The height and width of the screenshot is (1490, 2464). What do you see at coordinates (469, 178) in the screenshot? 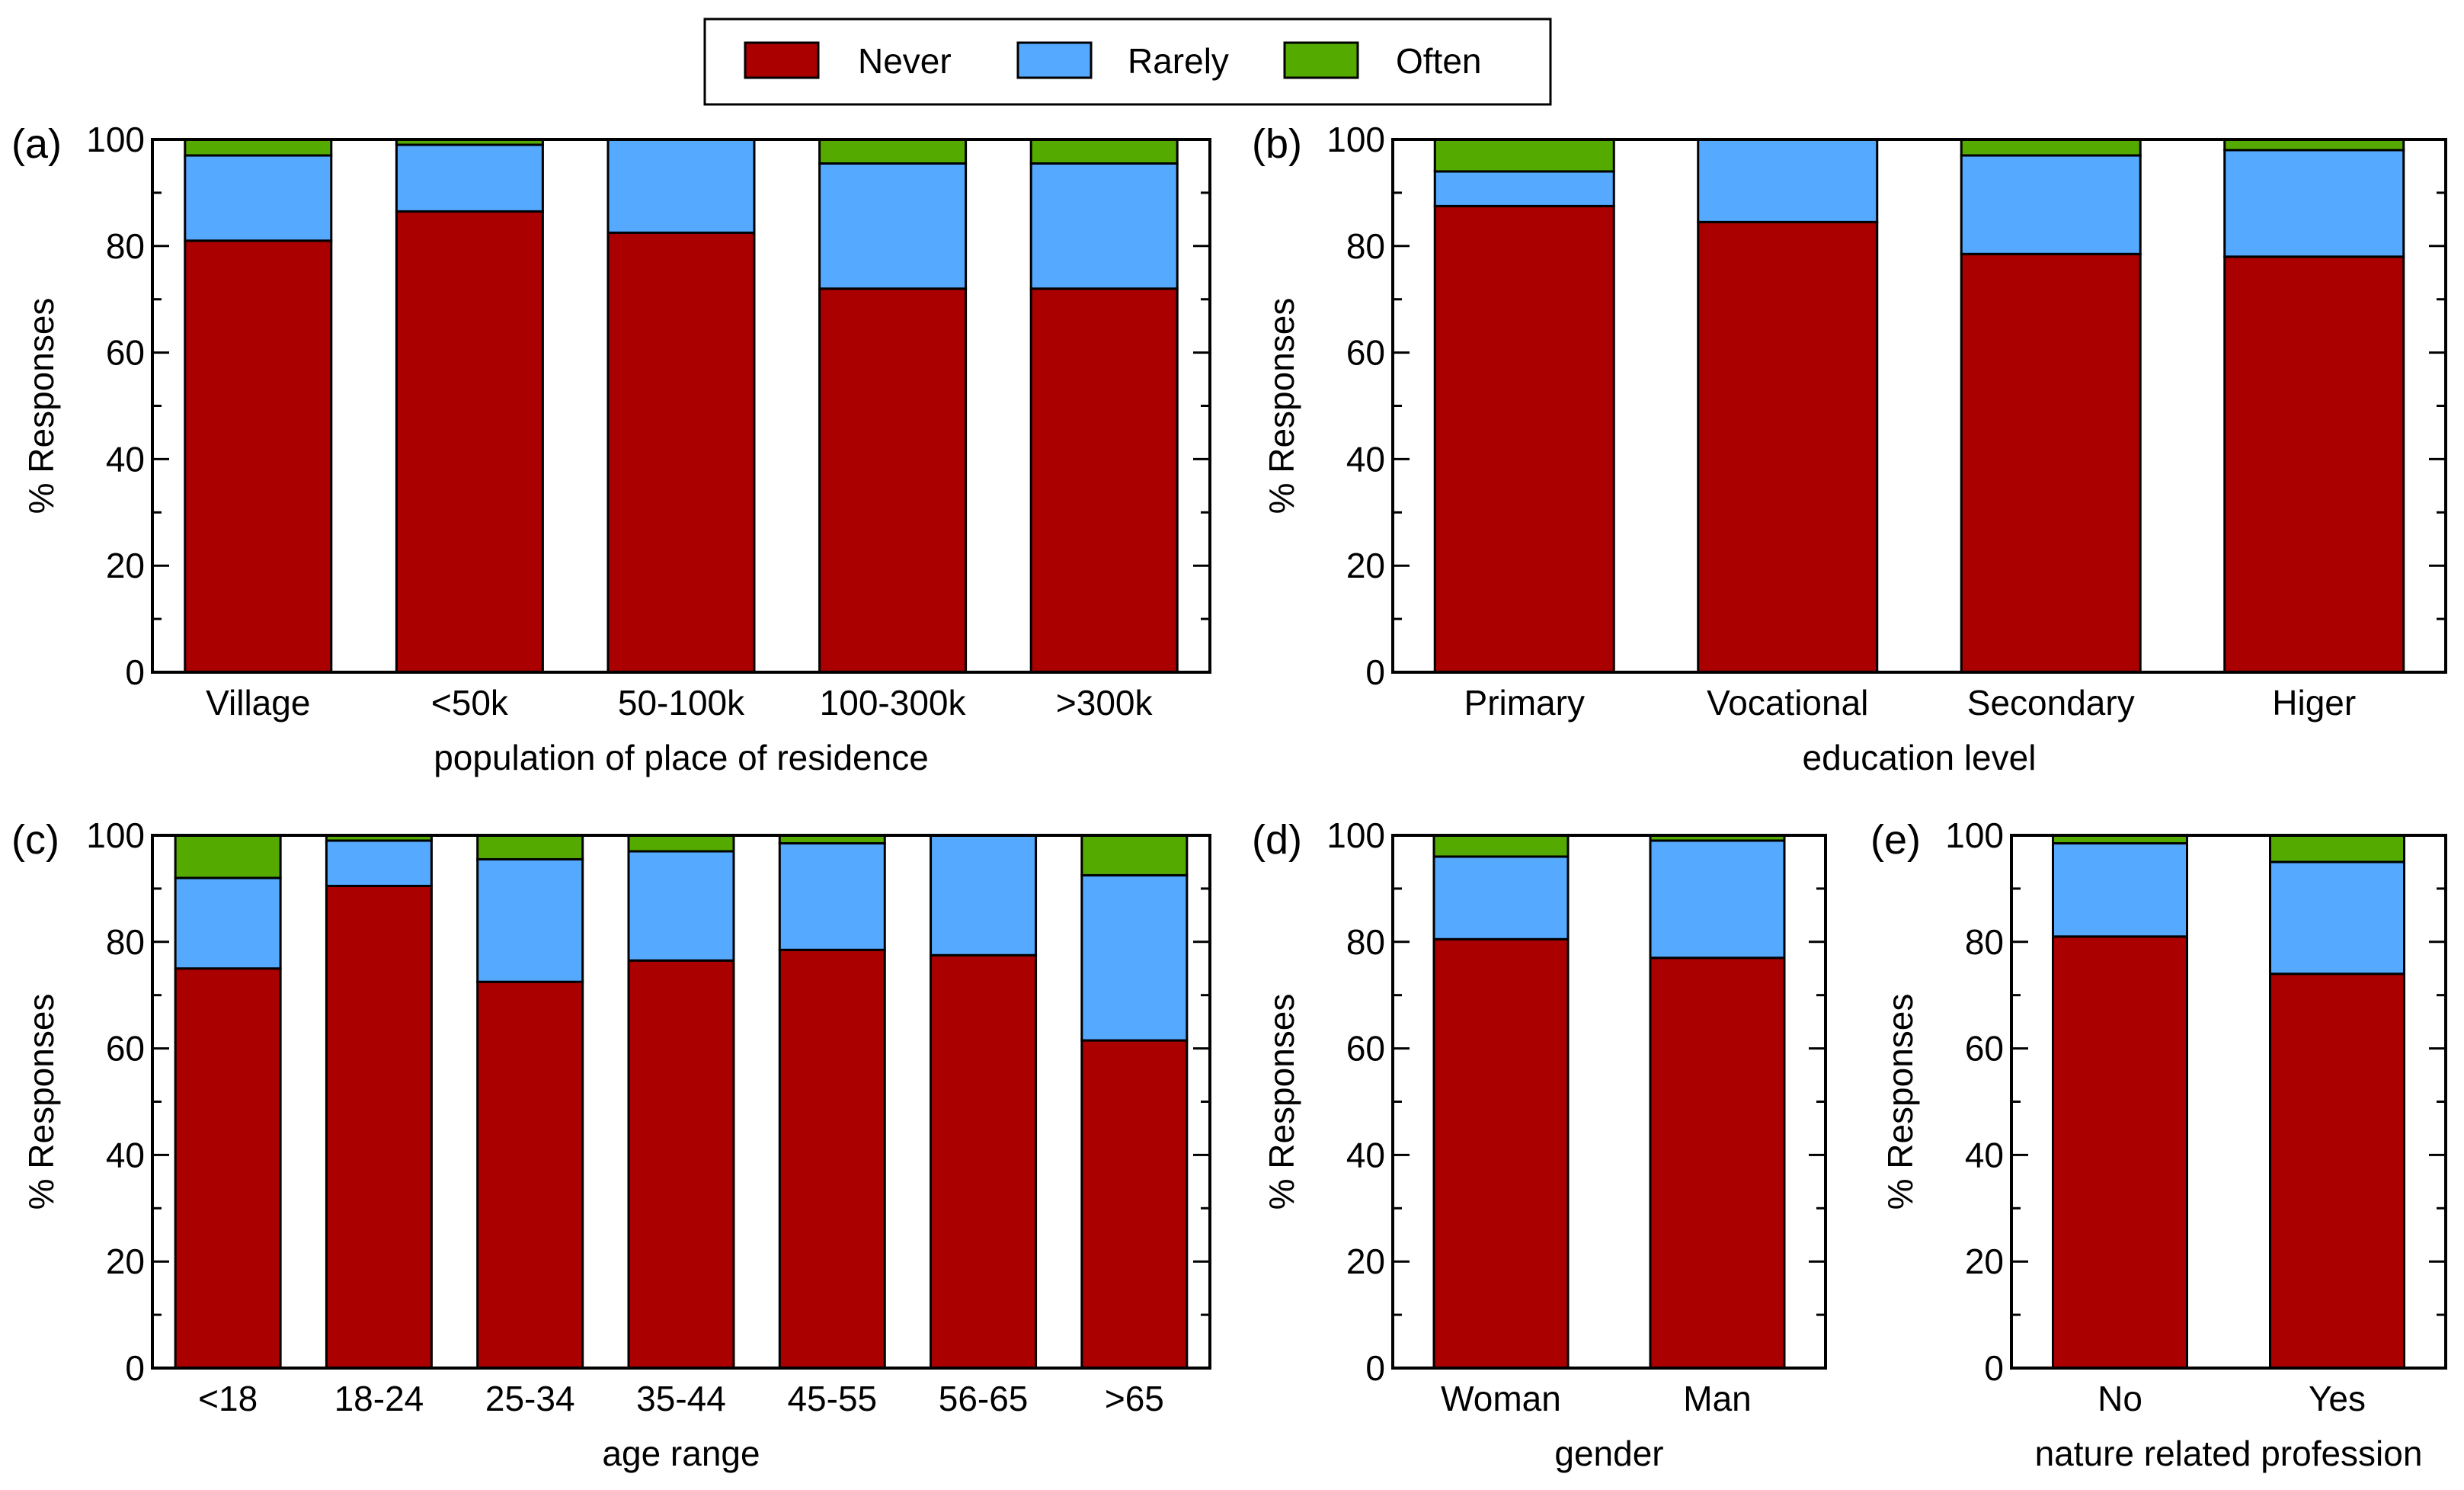
I see `bar-a-1-rarely` at bounding box center [469, 178].